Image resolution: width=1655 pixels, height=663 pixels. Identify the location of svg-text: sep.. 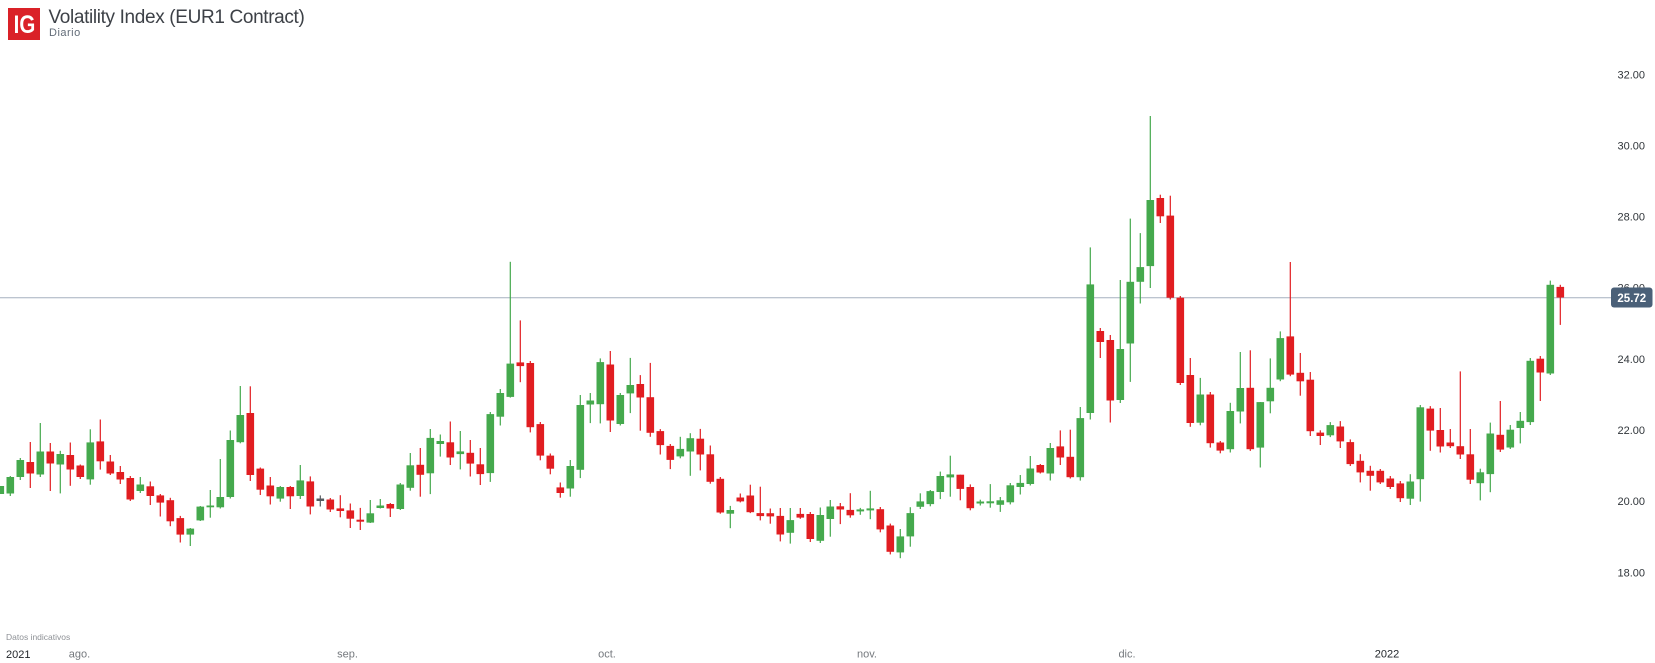
(347, 655).